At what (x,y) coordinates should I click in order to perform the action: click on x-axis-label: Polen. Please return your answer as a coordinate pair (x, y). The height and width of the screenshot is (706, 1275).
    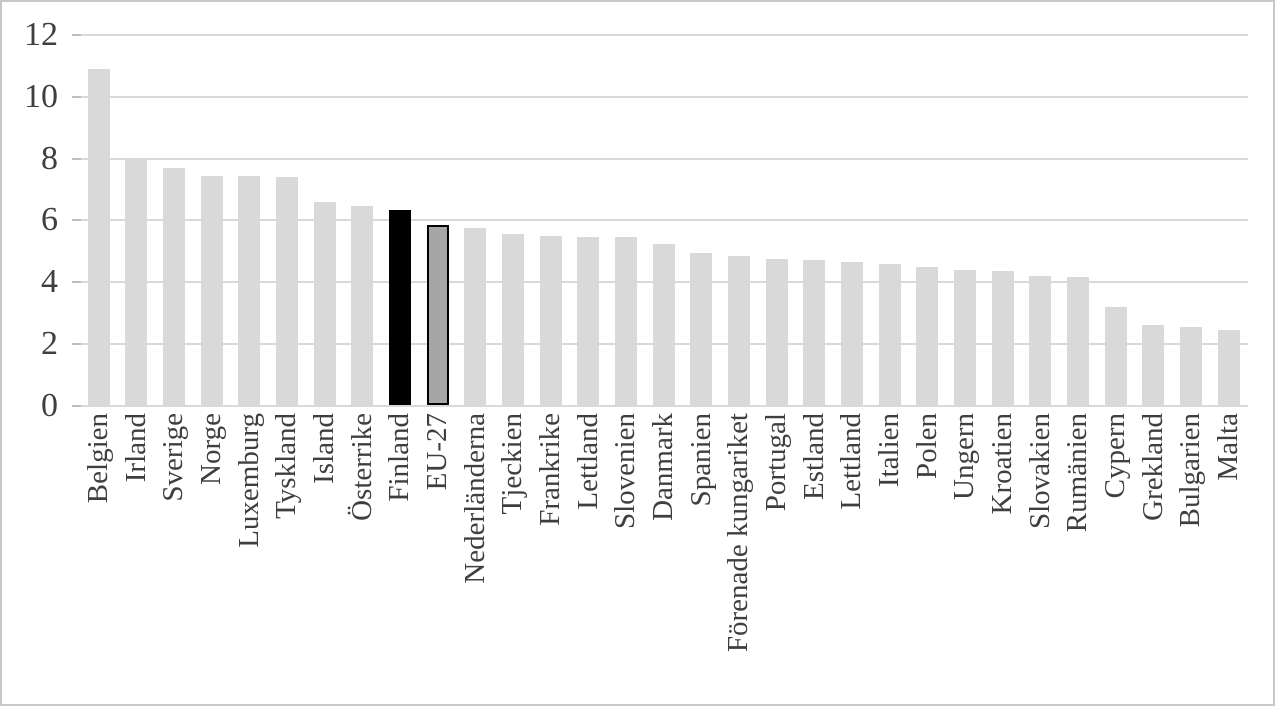
    Looking at the image, I should click on (926, 446).